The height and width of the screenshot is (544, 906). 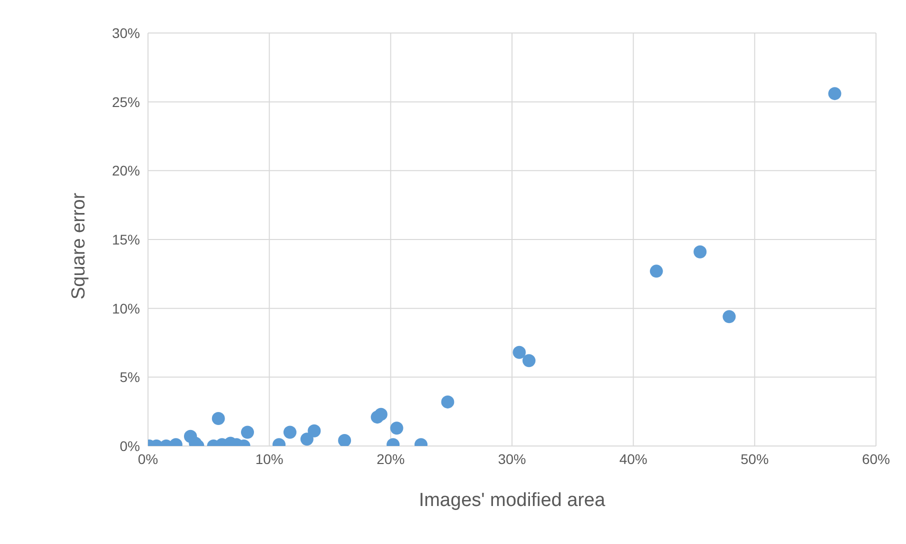 I want to click on x-tick-label: 30%, so click(x=512, y=458).